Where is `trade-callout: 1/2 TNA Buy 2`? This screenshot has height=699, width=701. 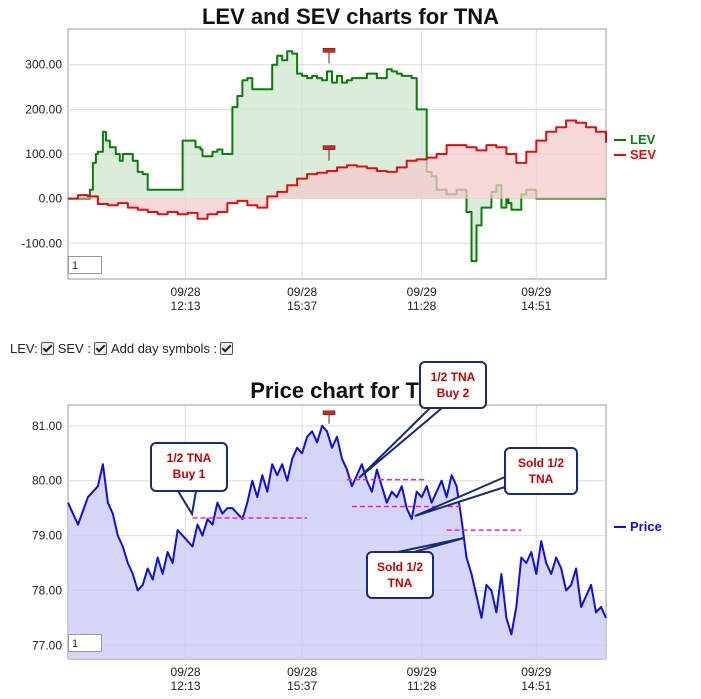 trade-callout: 1/2 TNA Buy 2 is located at coordinates (422, 420).